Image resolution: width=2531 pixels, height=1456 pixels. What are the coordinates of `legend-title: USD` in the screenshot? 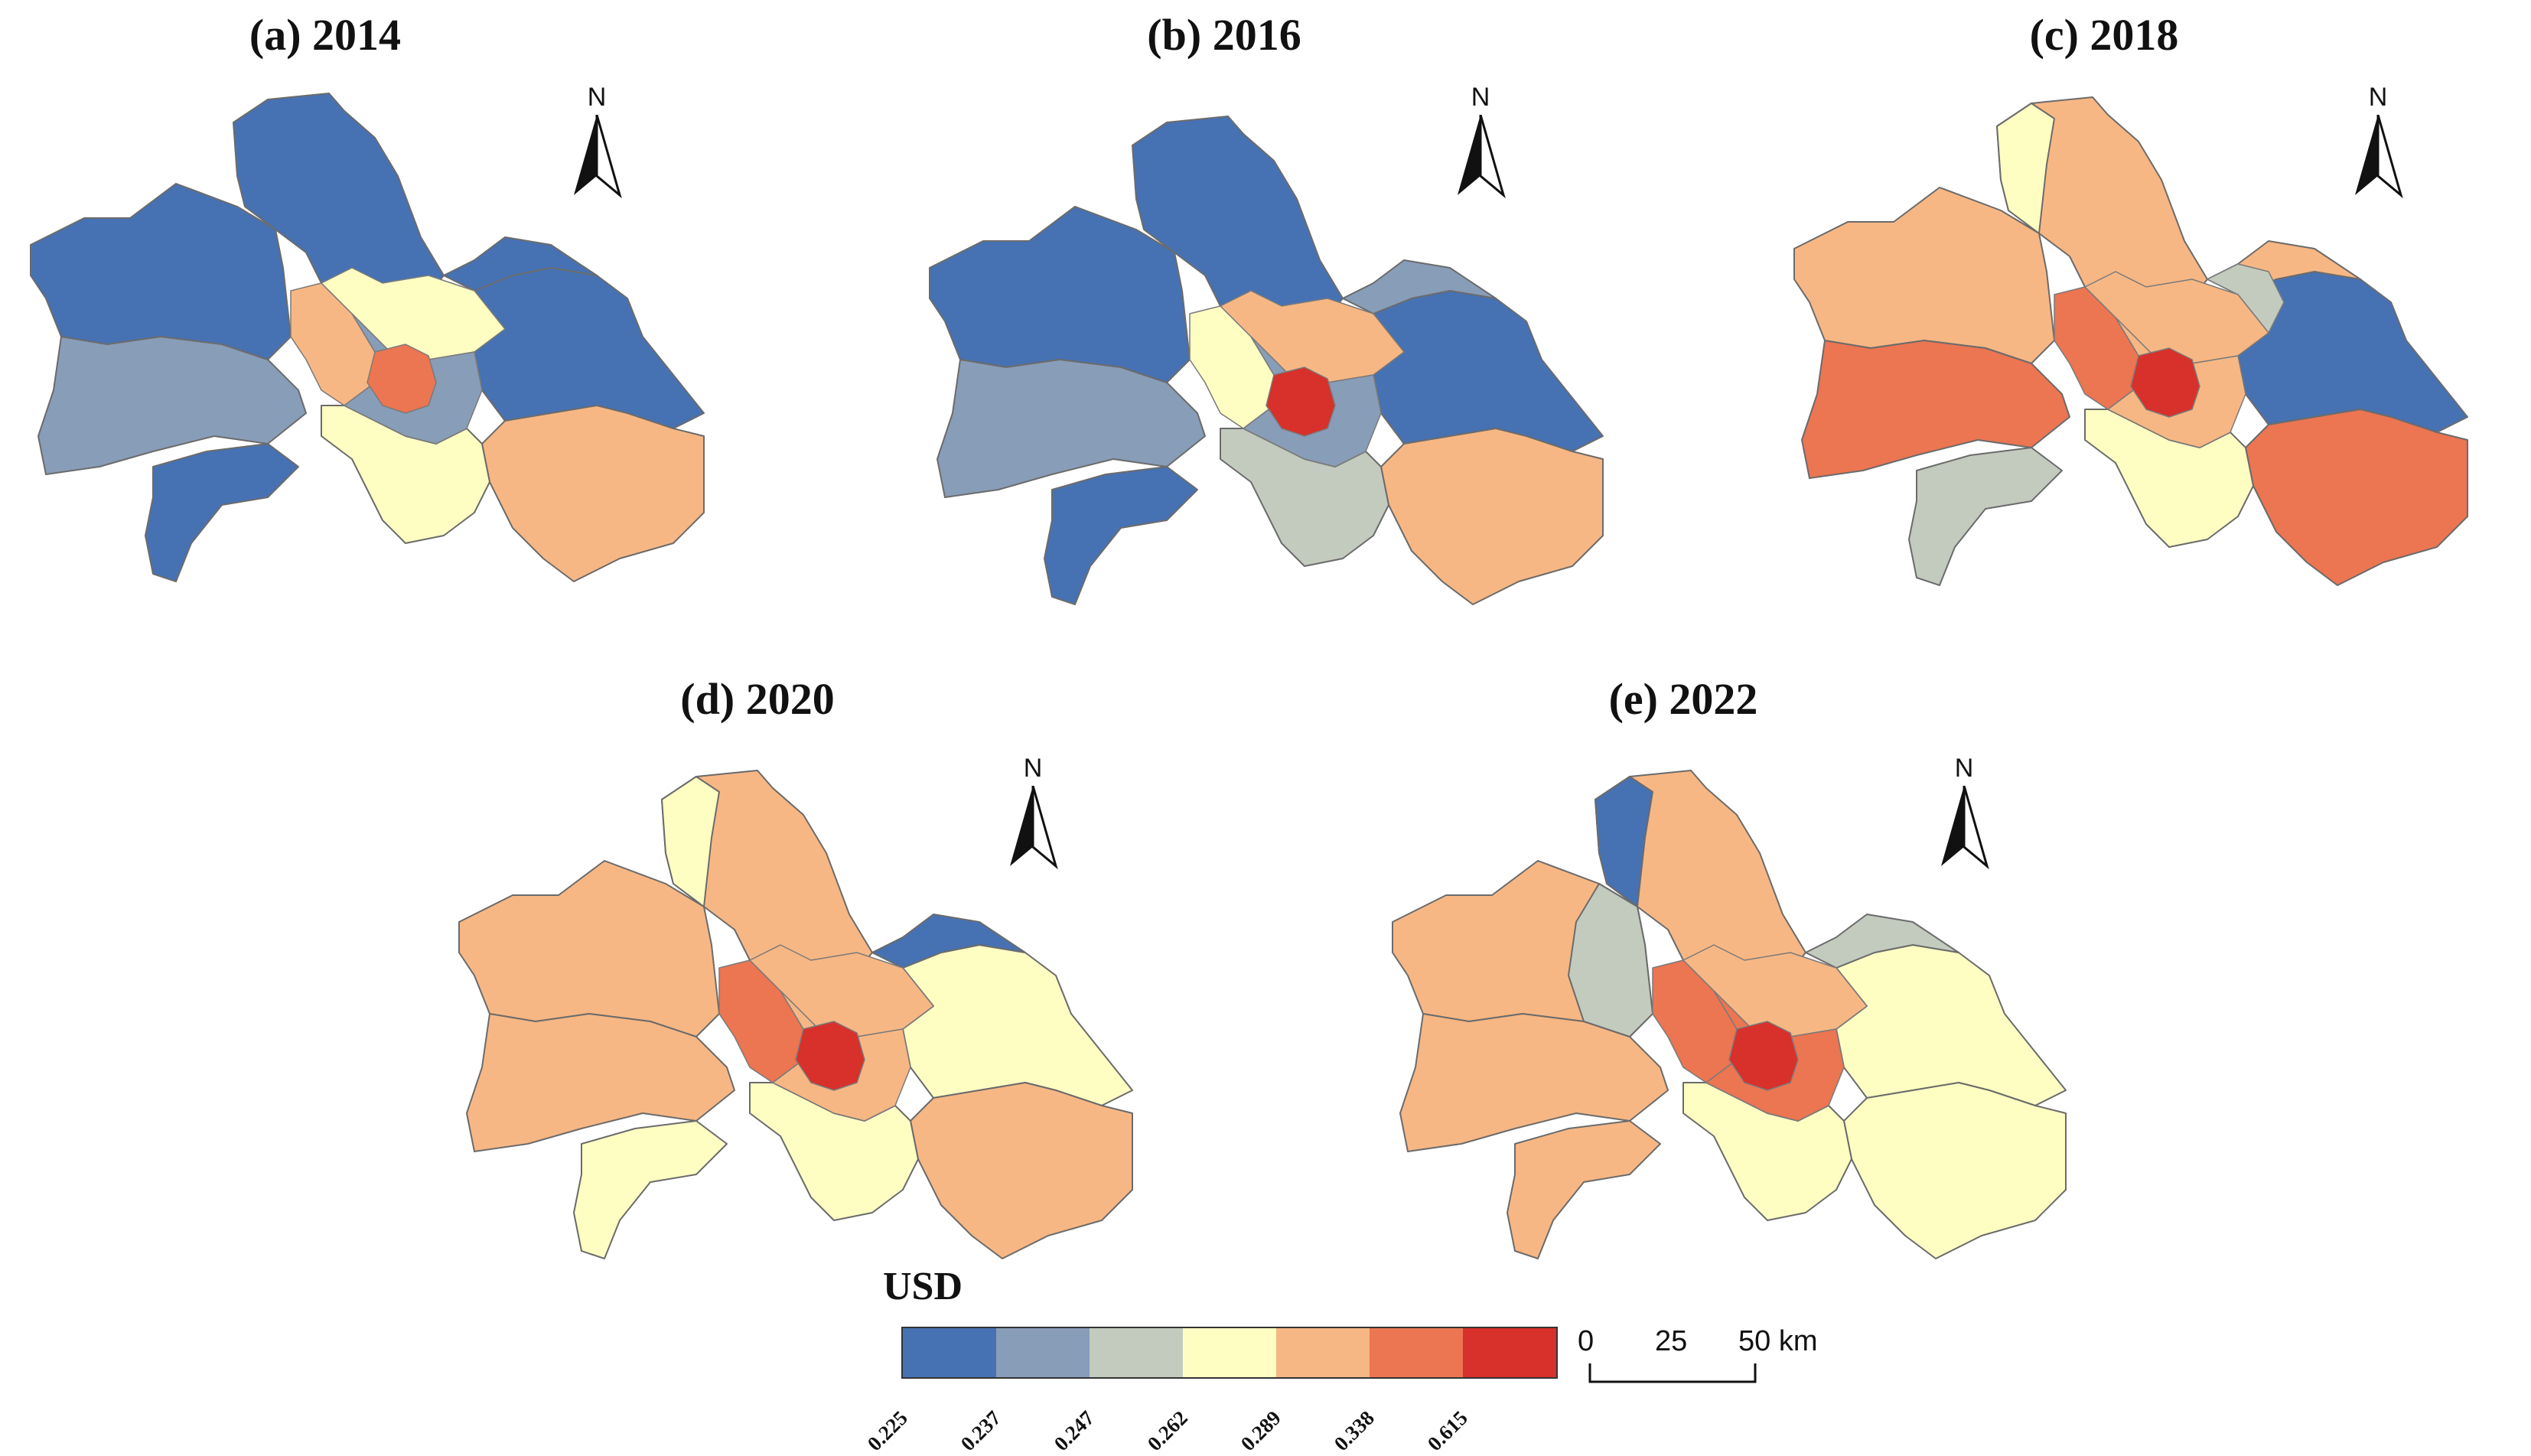 It's located at (923, 1286).